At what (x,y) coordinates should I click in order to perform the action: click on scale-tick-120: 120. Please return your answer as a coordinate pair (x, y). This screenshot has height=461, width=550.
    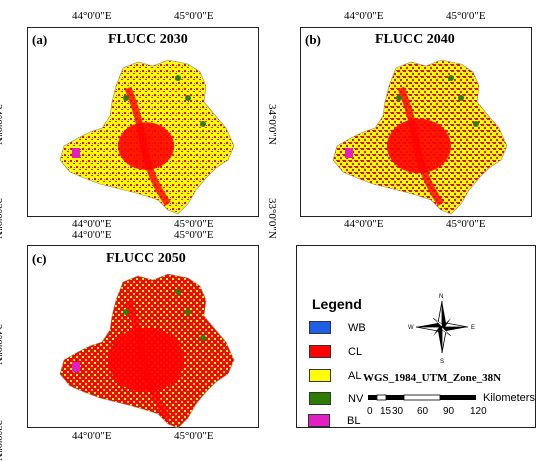
    Looking at the image, I should click on (478, 411).